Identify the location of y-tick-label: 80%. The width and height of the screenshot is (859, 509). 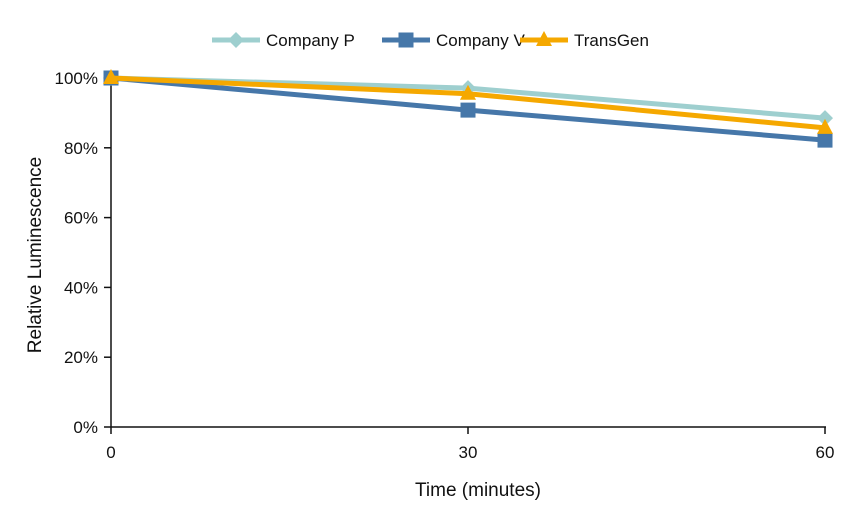
(81, 148).